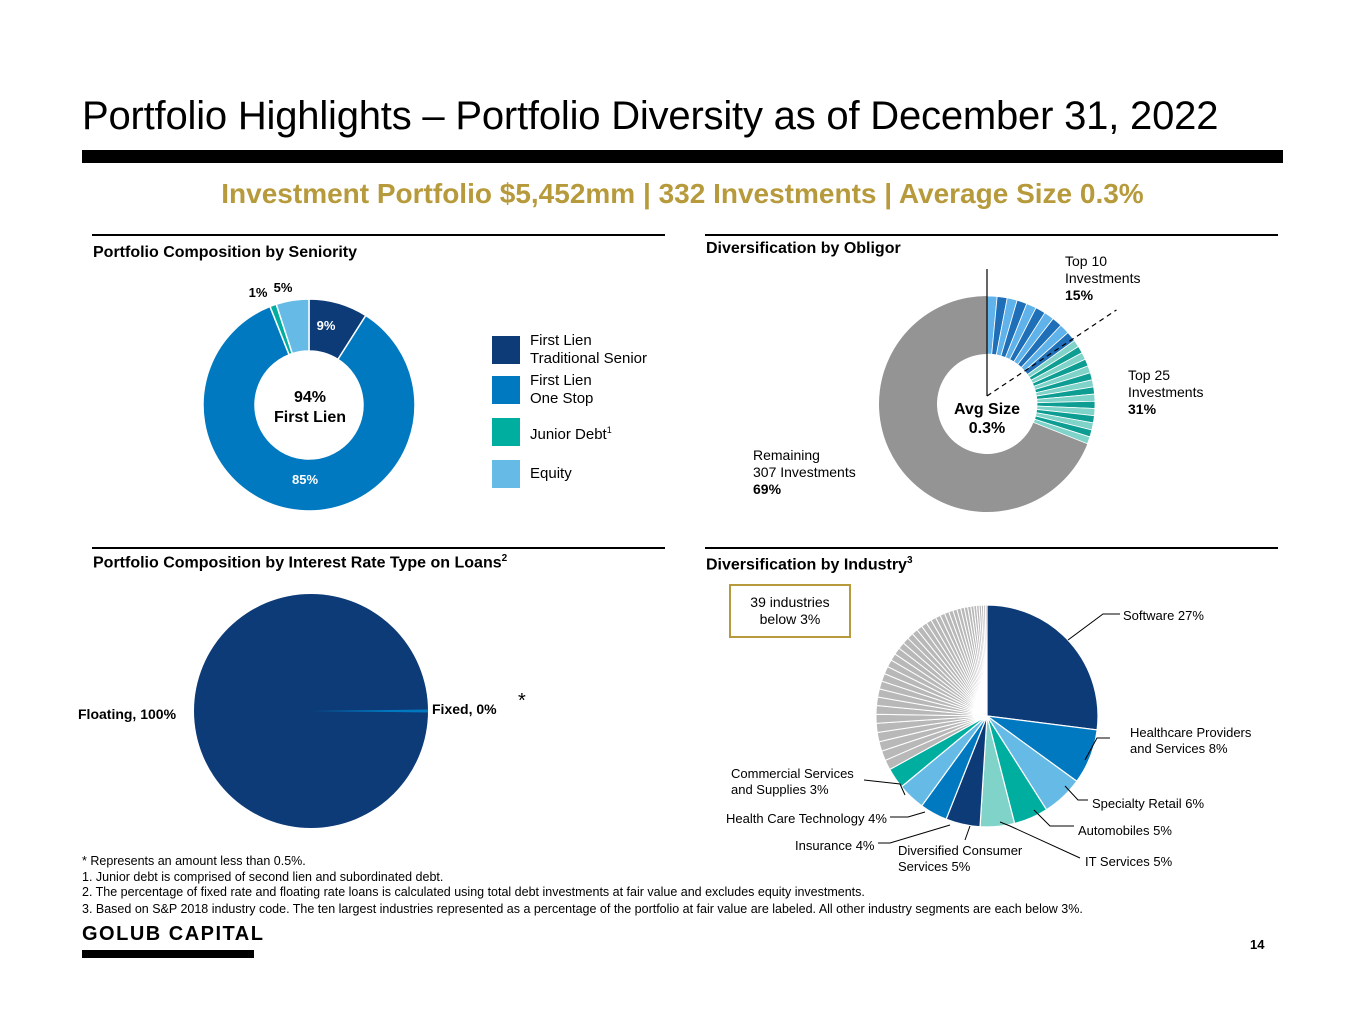  I want to click on obligor-donut, so click(997, 390).